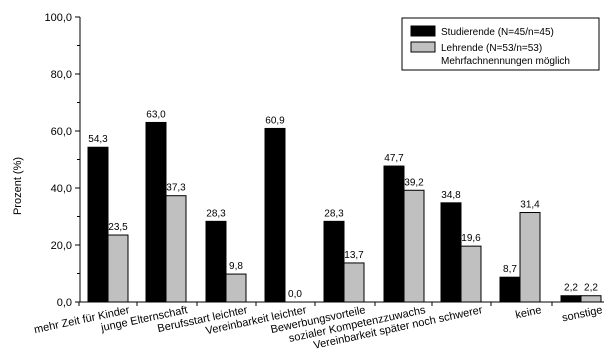 The image size is (608, 362). Describe the element at coordinates (354, 255) in the screenshot. I see `data-label: 13,7` at that location.